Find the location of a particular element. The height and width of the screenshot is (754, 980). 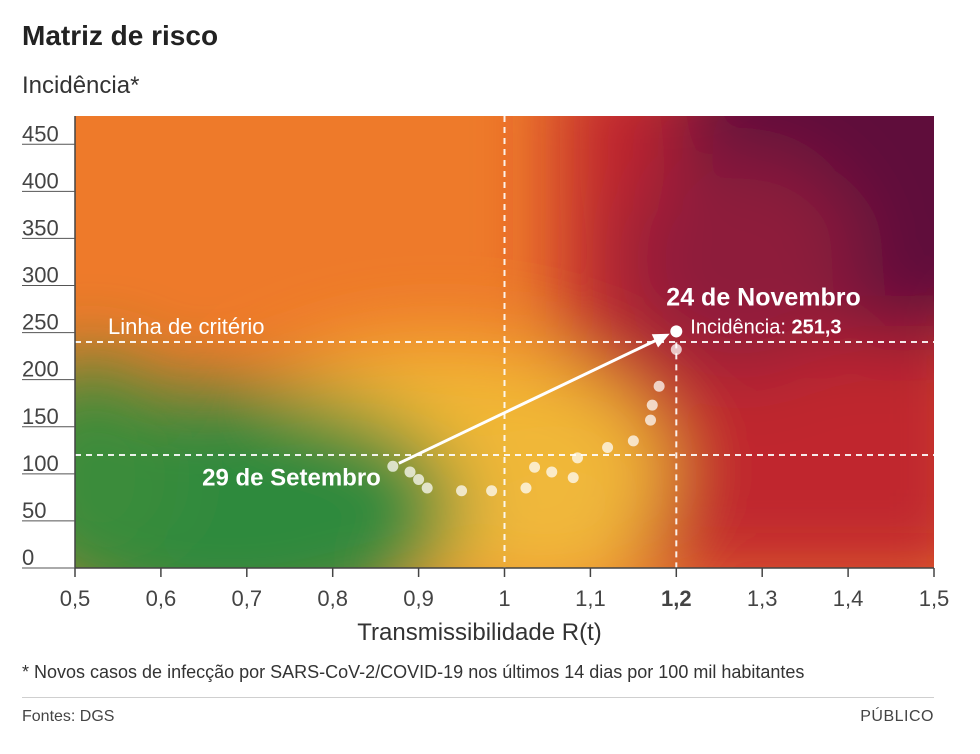

y-tick-label: 350 is located at coordinates (40, 227).